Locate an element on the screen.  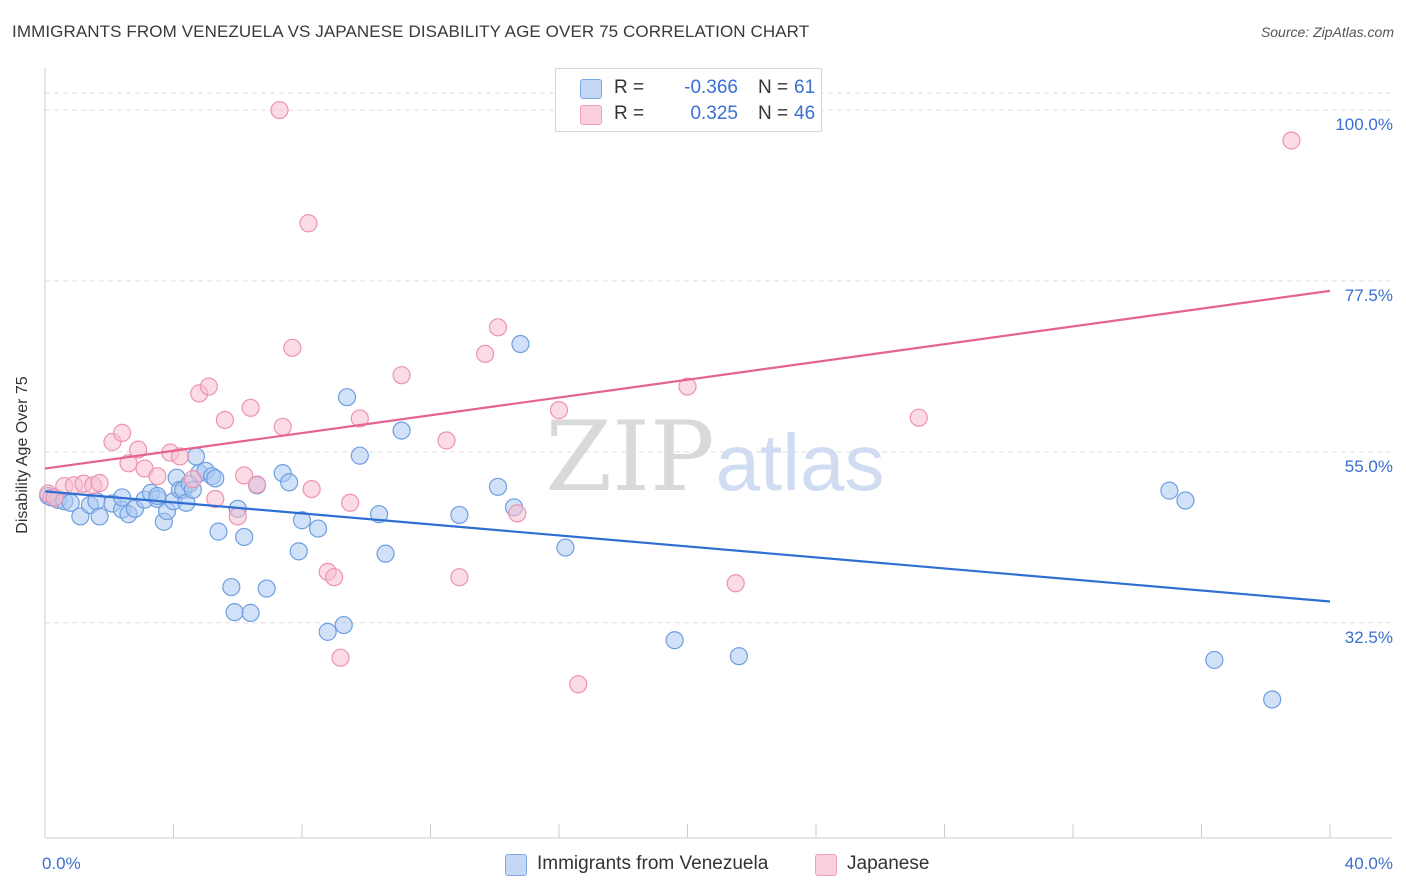
y-tick-labels: 32.5% 55.0% 77.5% 100.0% is located at coordinates (1364, 381).